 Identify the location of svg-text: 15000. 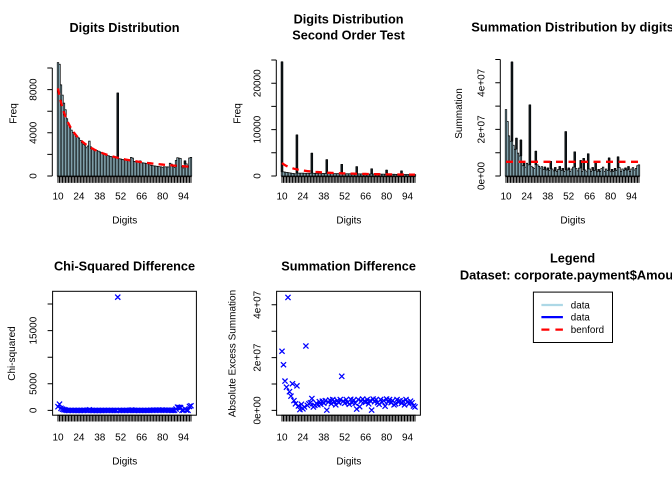
(34, 330).